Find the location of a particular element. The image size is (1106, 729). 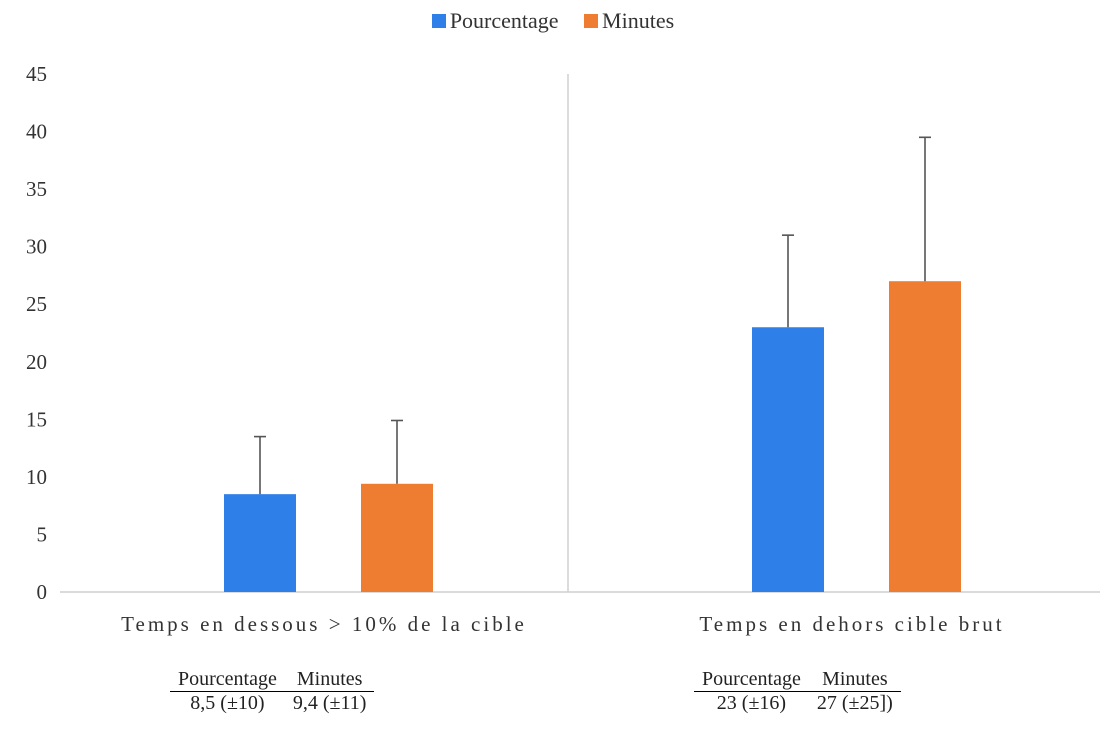

summary-value-pourcentage: 23 (±16) is located at coordinates (751, 703).